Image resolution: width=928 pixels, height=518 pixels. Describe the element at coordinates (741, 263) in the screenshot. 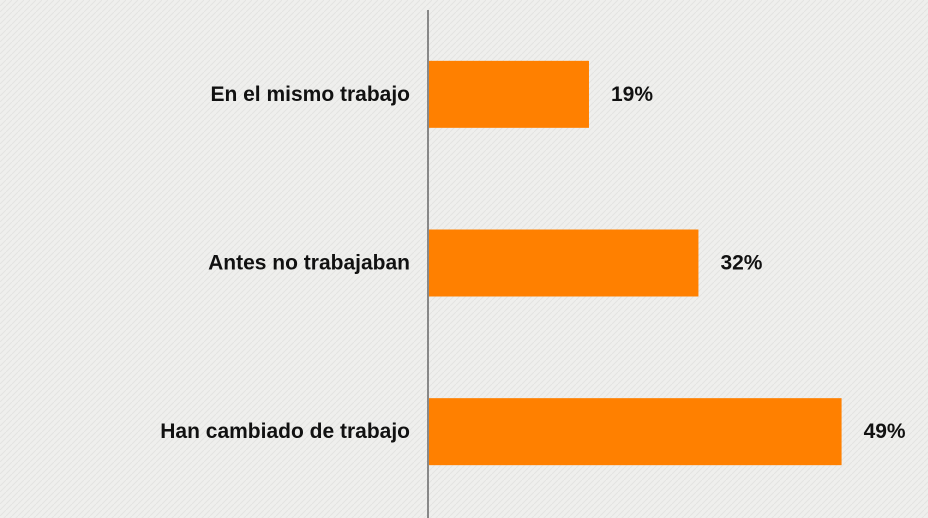

I see `value-label: 32%` at that location.